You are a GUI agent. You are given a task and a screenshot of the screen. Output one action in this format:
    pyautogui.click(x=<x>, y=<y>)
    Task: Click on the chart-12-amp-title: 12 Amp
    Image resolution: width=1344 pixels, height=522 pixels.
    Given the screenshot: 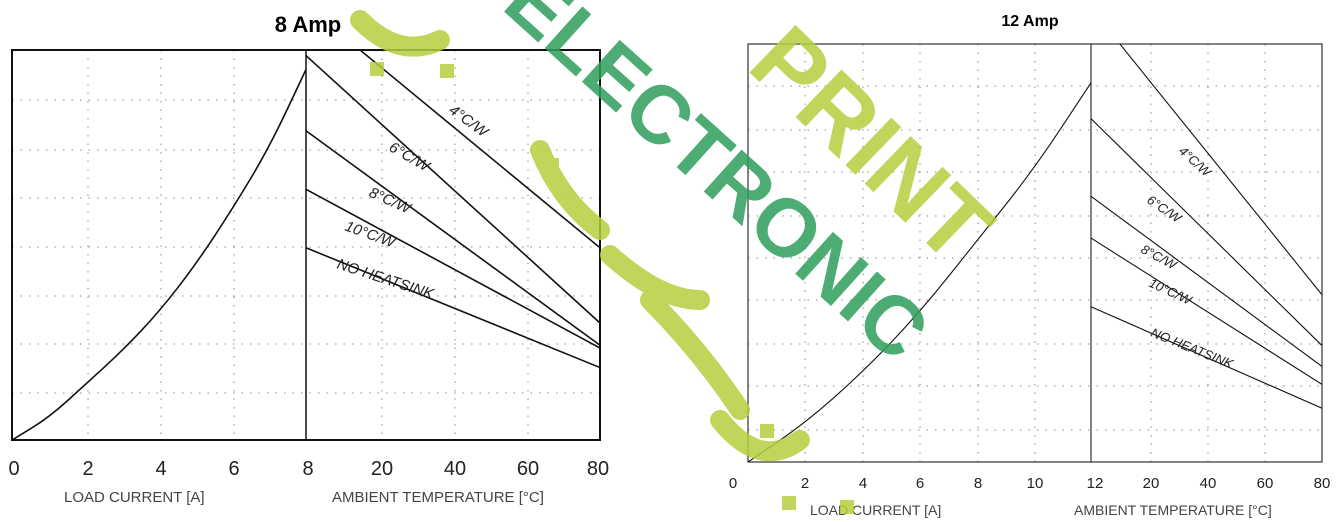 What is the action you would take?
    pyautogui.click(x=1029, y=21)
    